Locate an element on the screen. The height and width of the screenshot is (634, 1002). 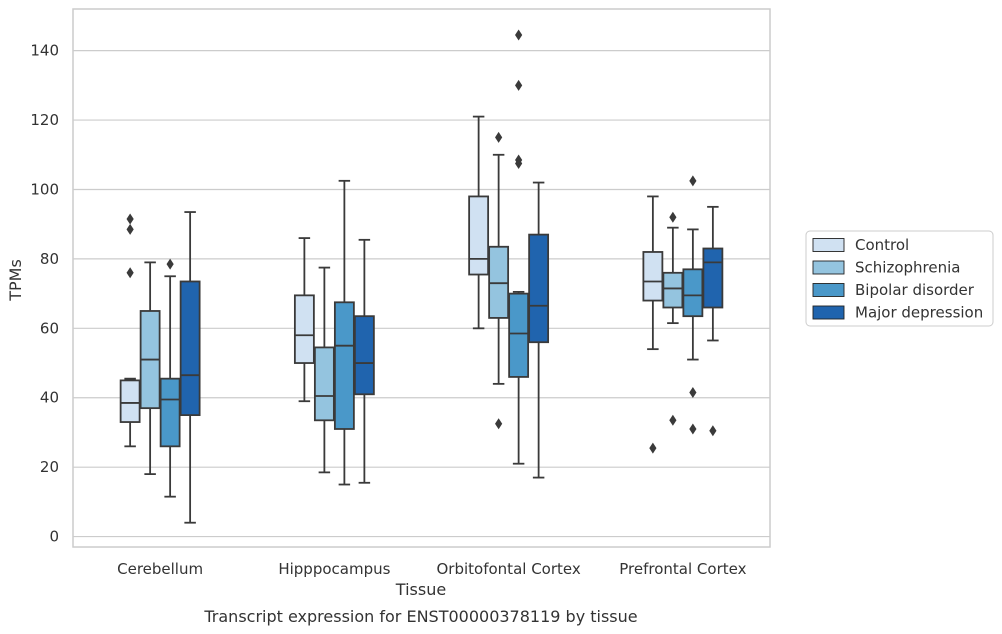
y-tick-label: 140 is located at coordinates (44, 51).